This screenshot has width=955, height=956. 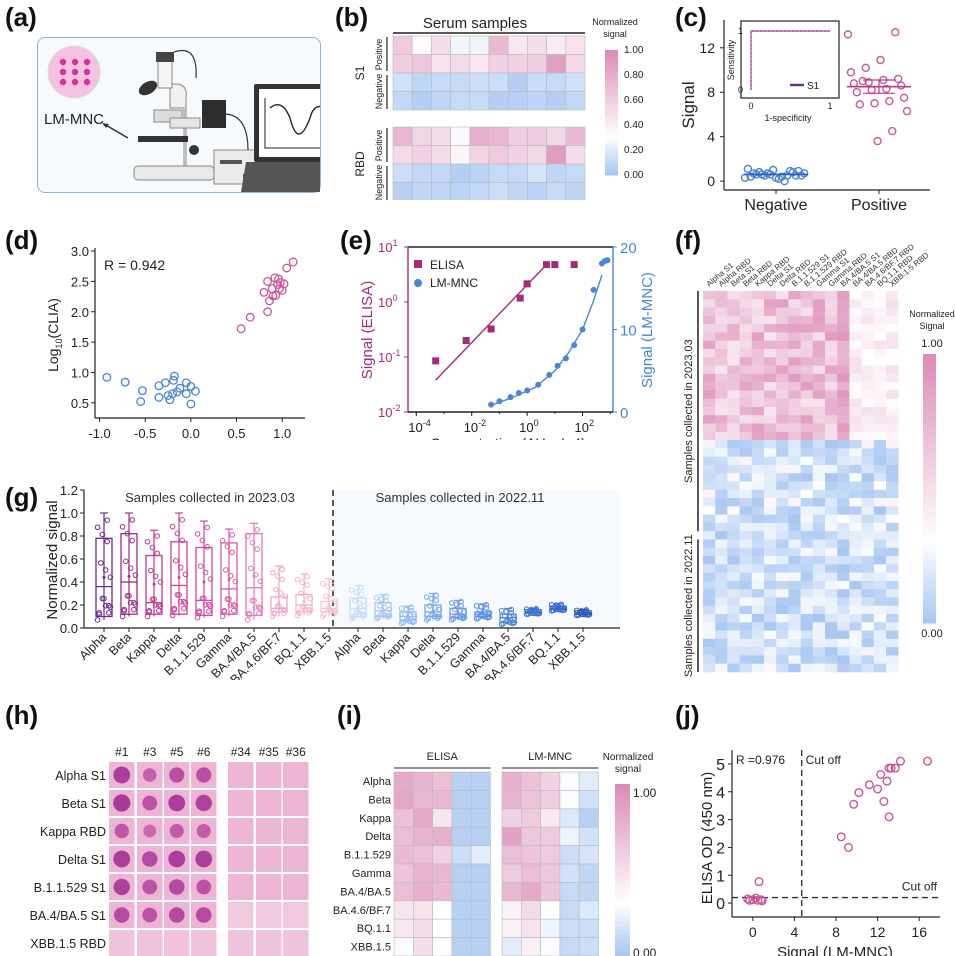 I want to click on lmmnc-point, so click(x=582, y=329).